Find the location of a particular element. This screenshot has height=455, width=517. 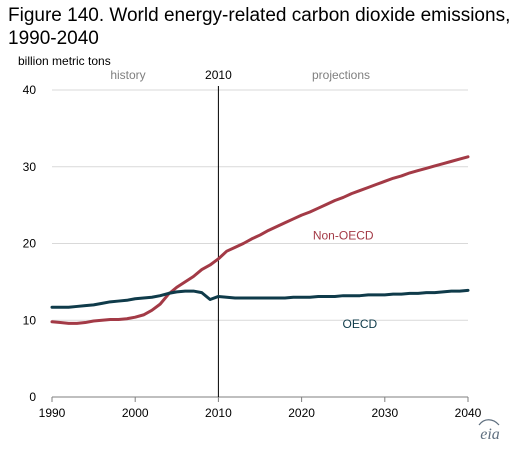

logo-layer: eia is located at coordinates (489, 431).